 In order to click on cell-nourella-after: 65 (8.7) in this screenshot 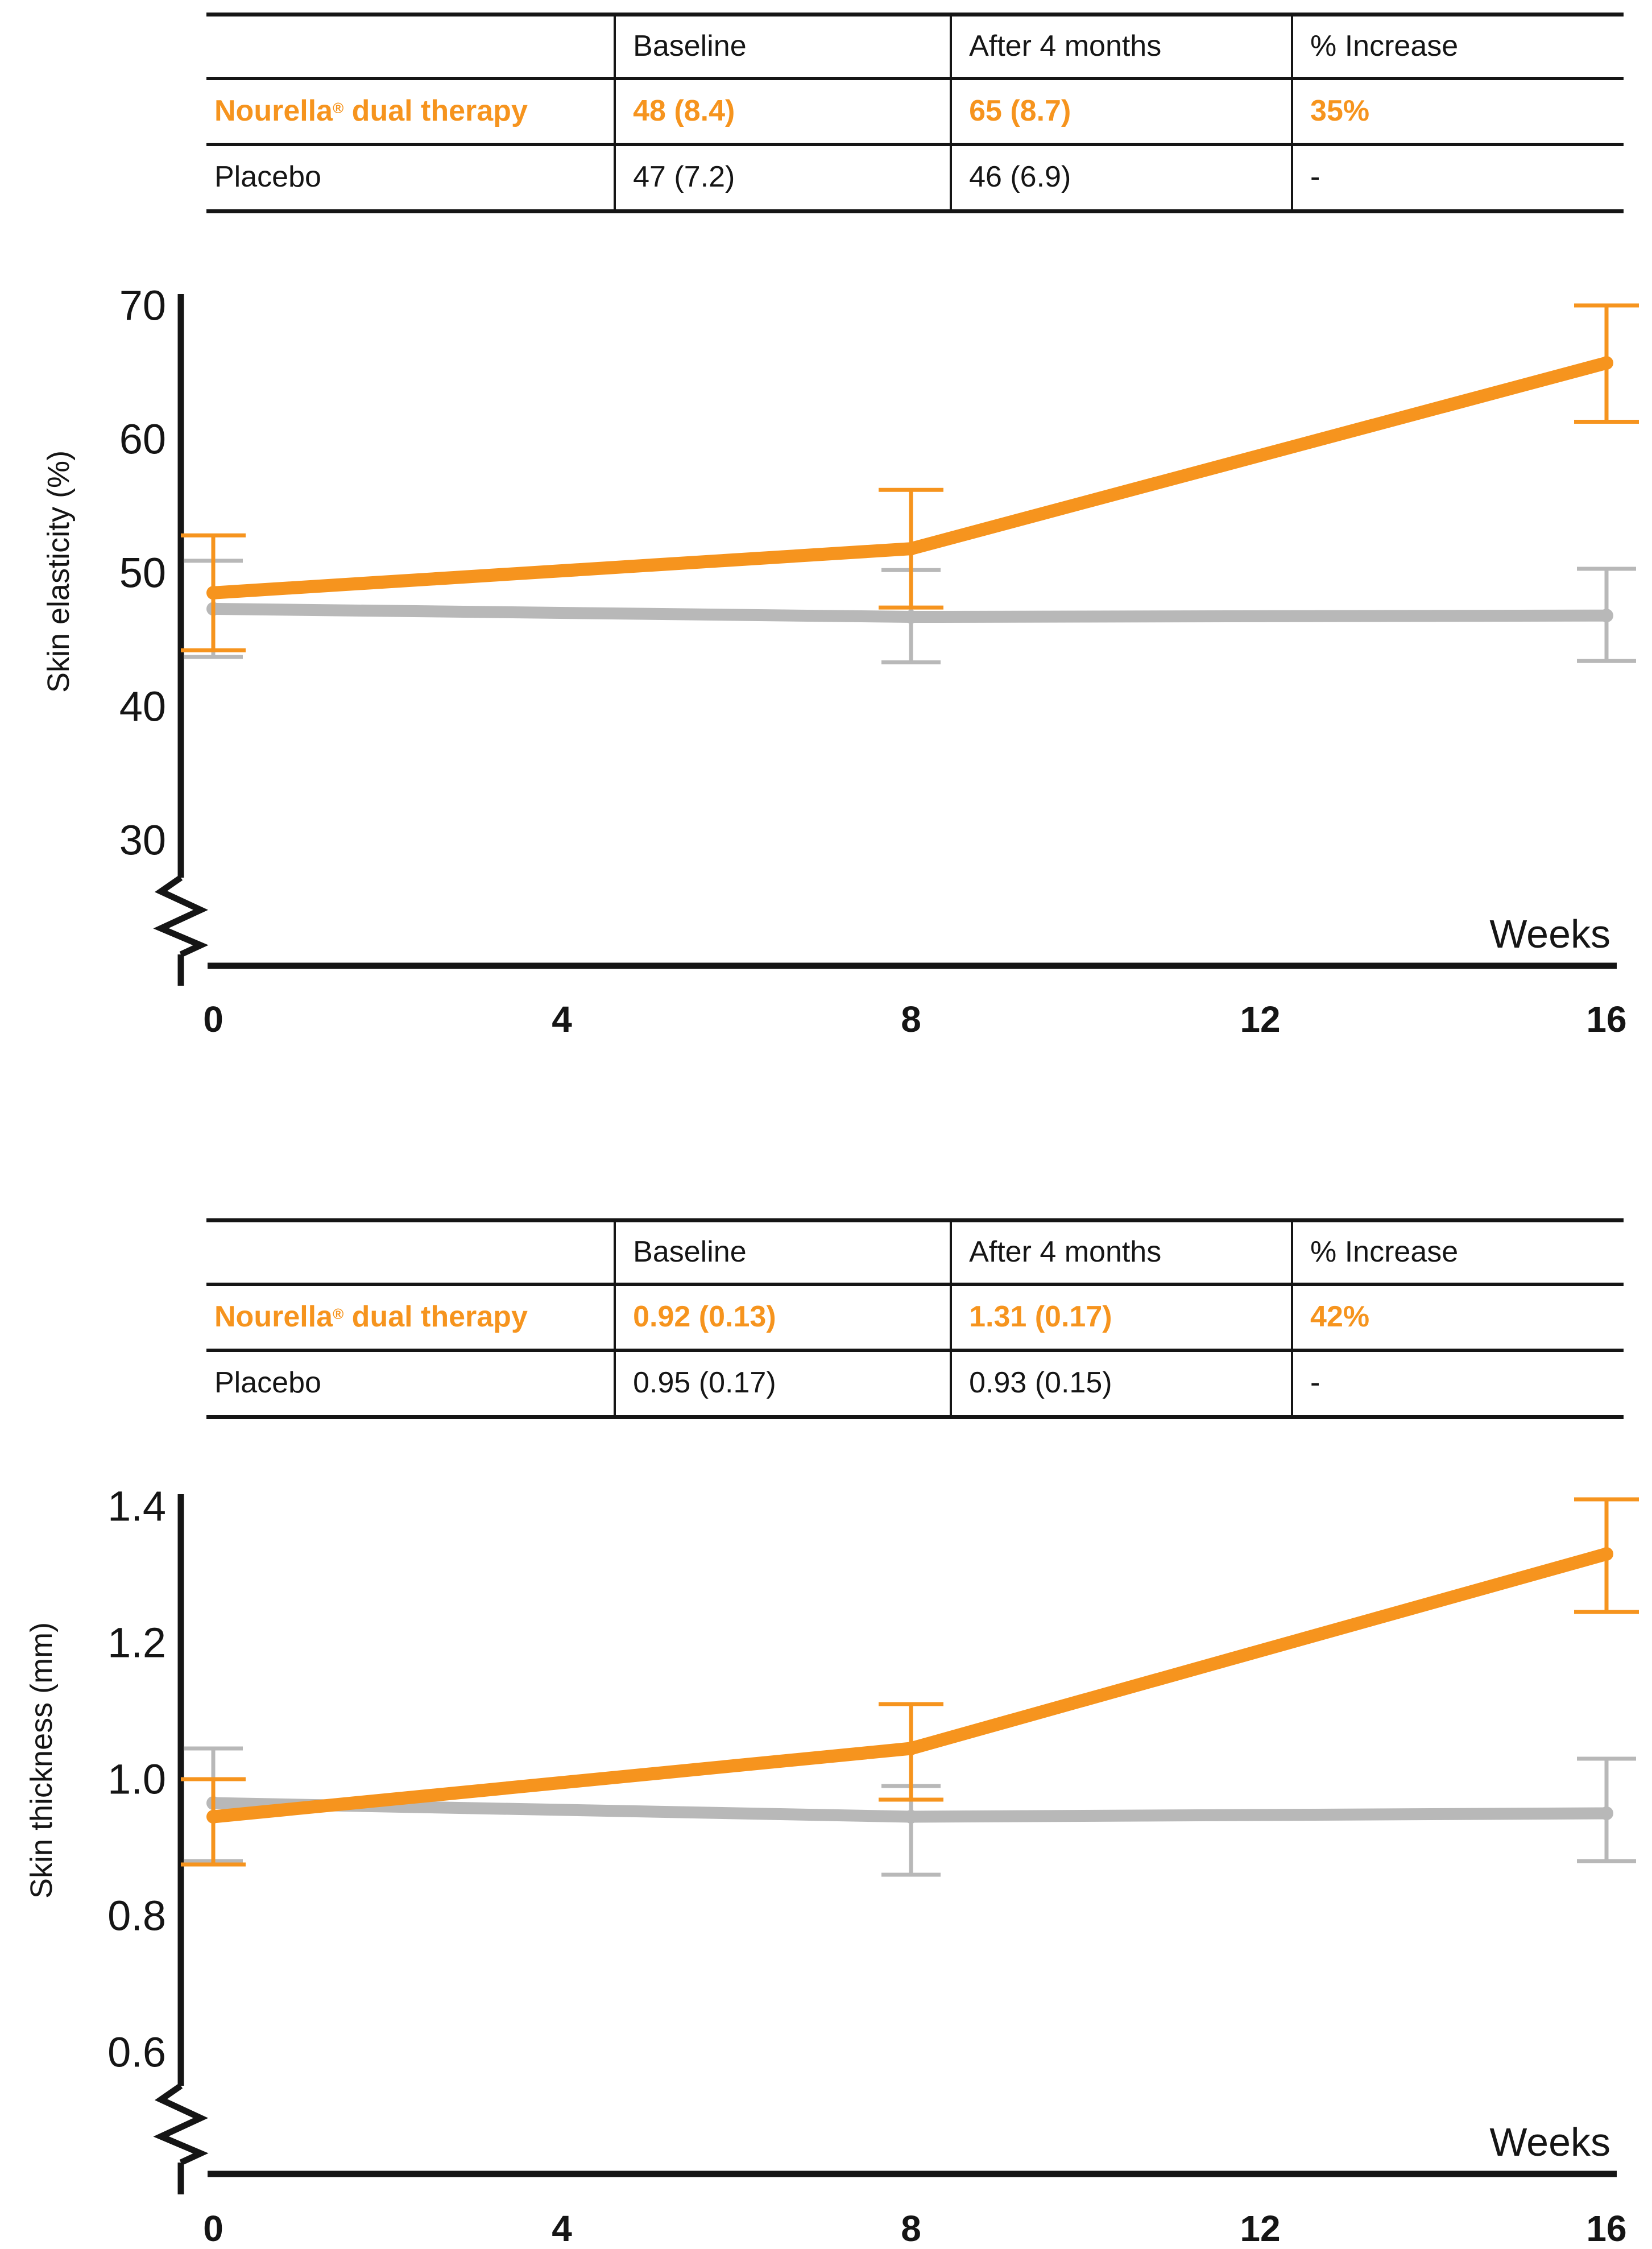, I will do `click(1121, 111)`.